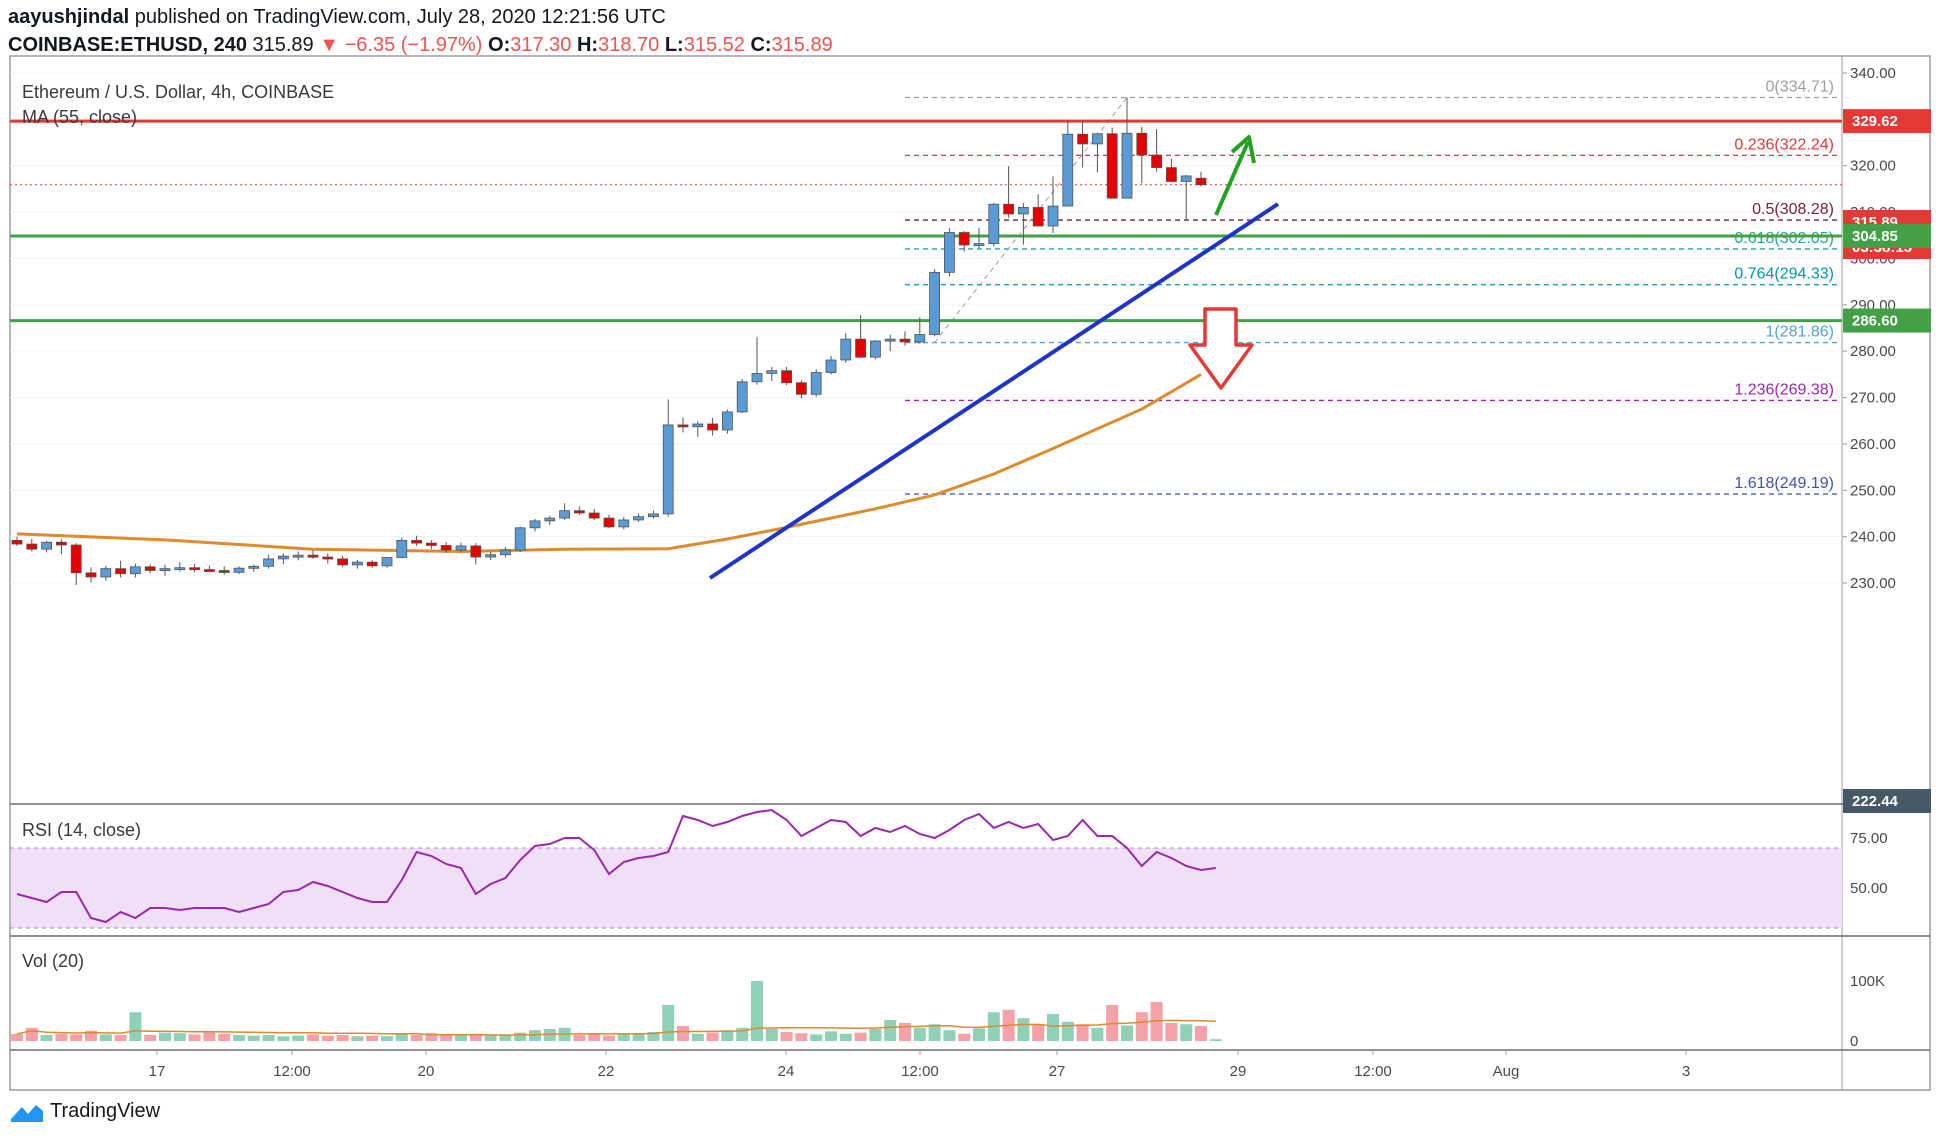  What do you see at coordinates (994, 357) in the screenshot?
I see `drawings` at bounding box center [994, 357].